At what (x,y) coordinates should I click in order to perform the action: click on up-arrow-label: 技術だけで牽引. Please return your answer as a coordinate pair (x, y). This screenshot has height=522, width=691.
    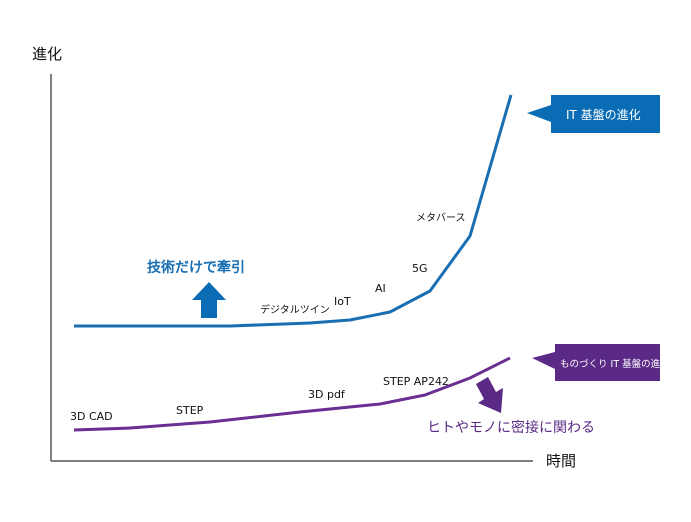
    Looking at the image, I should click on (196, 267).